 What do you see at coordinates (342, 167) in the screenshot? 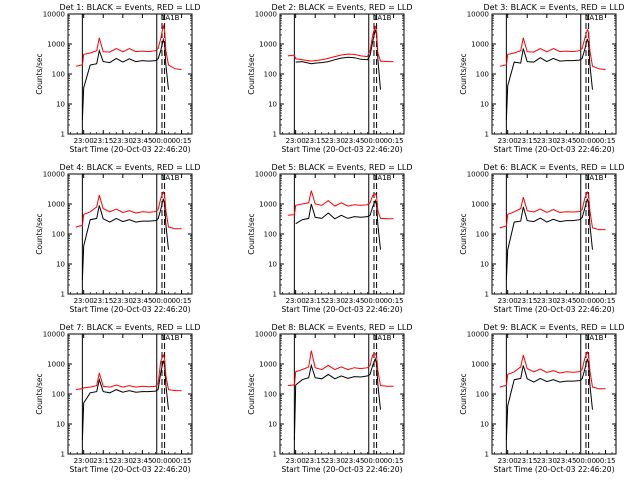
I see `panel-title: Det 5: BLACK = Events, RED = LLD` at bounding box center [342, 167].